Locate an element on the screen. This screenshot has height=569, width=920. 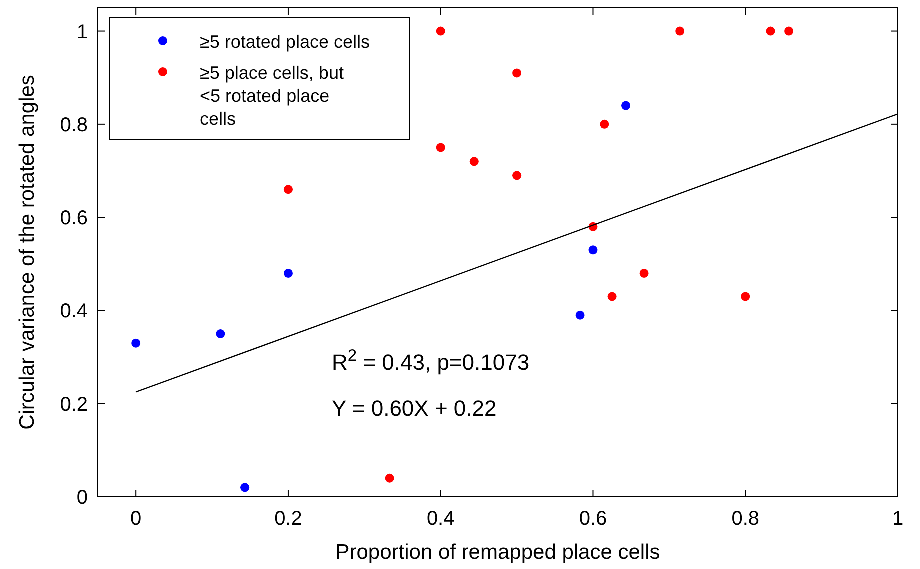
x-tick-label: 0.4 is located at coordinates (440, 519).